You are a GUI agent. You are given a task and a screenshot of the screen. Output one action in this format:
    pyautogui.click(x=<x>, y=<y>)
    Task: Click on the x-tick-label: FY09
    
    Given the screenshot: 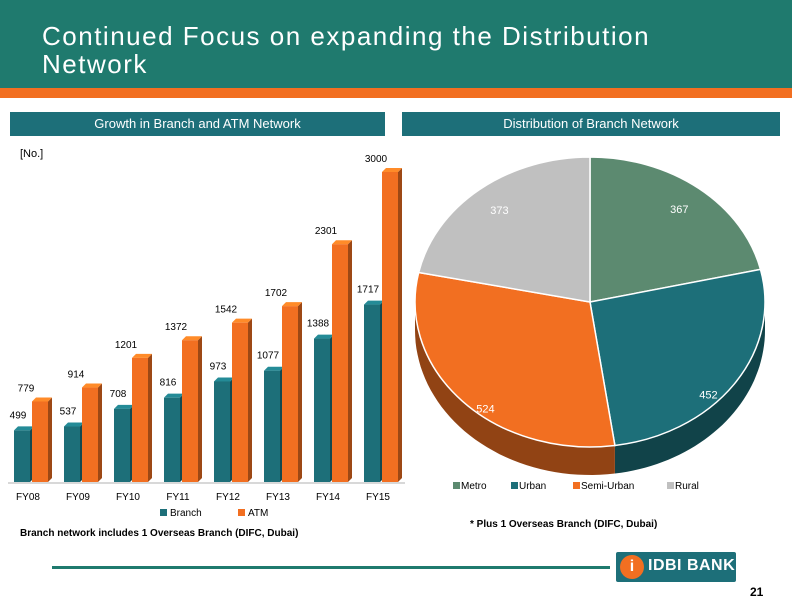 What is the action you would take?
    pyautogui.click(x=78, y=497)
    